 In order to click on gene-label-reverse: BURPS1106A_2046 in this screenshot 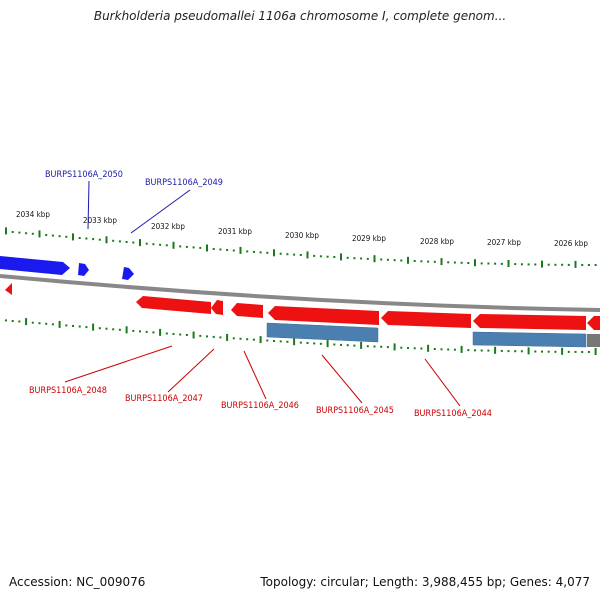, I will do `click(260, 406)`.